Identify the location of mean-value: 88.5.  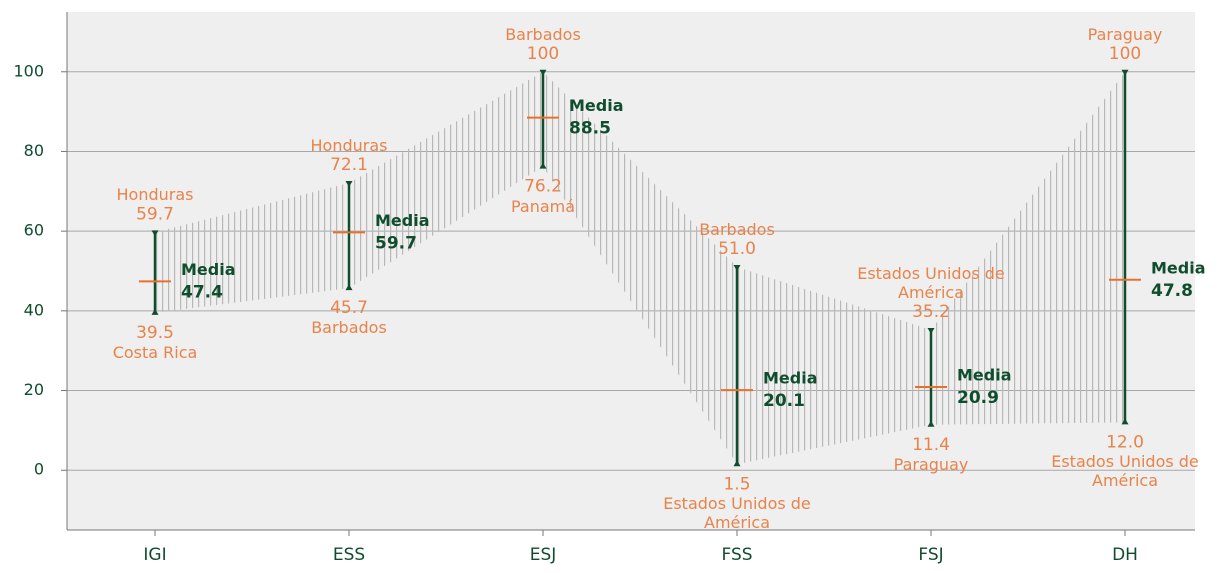
(590, 129).